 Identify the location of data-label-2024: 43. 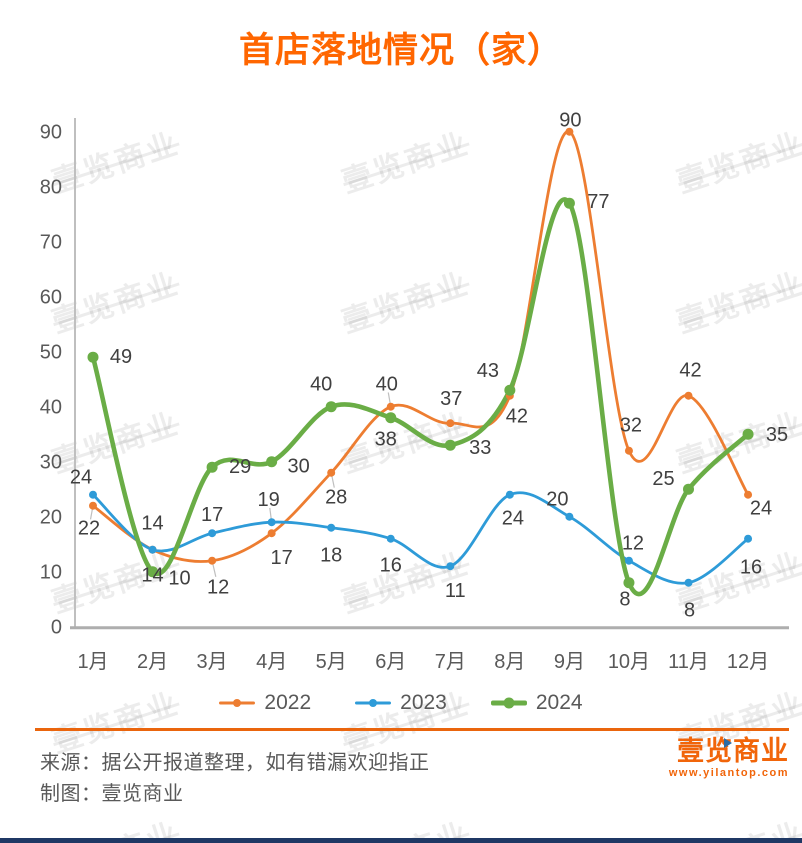
(488, 371).